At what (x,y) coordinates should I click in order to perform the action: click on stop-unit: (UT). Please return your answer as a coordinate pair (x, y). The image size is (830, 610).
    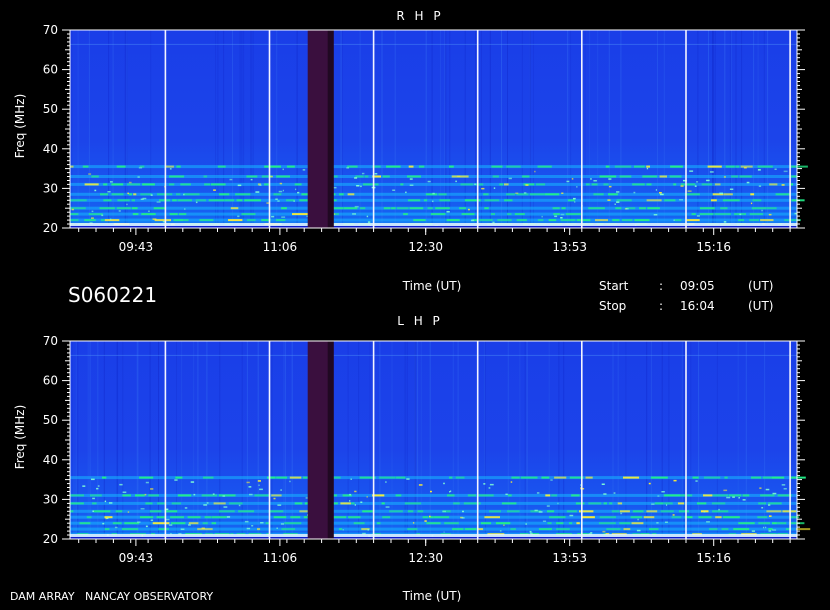
    Looking at the image, I should click on (760, 306).